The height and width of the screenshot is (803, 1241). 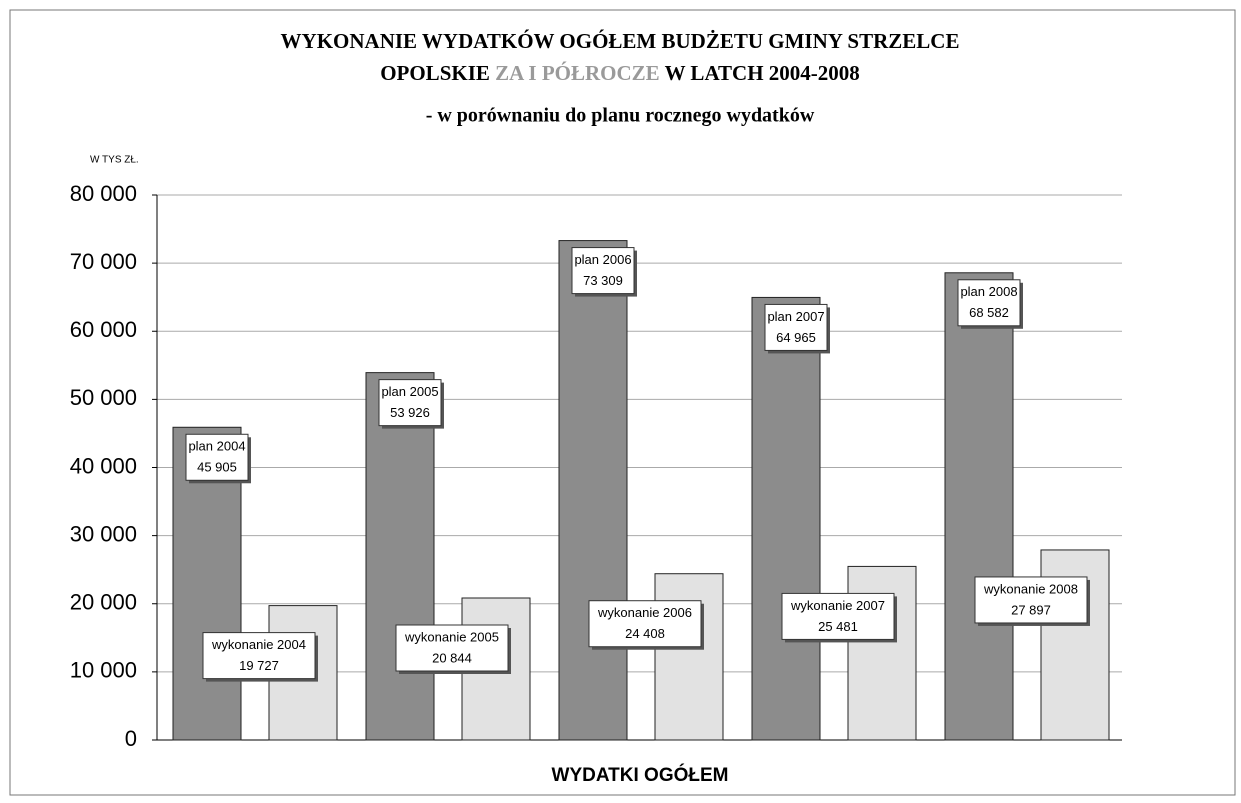 What do you see at coordinates (989, 312) in the screenshot?
I see `data-label: 68 582` at bounding box center [989, 312].